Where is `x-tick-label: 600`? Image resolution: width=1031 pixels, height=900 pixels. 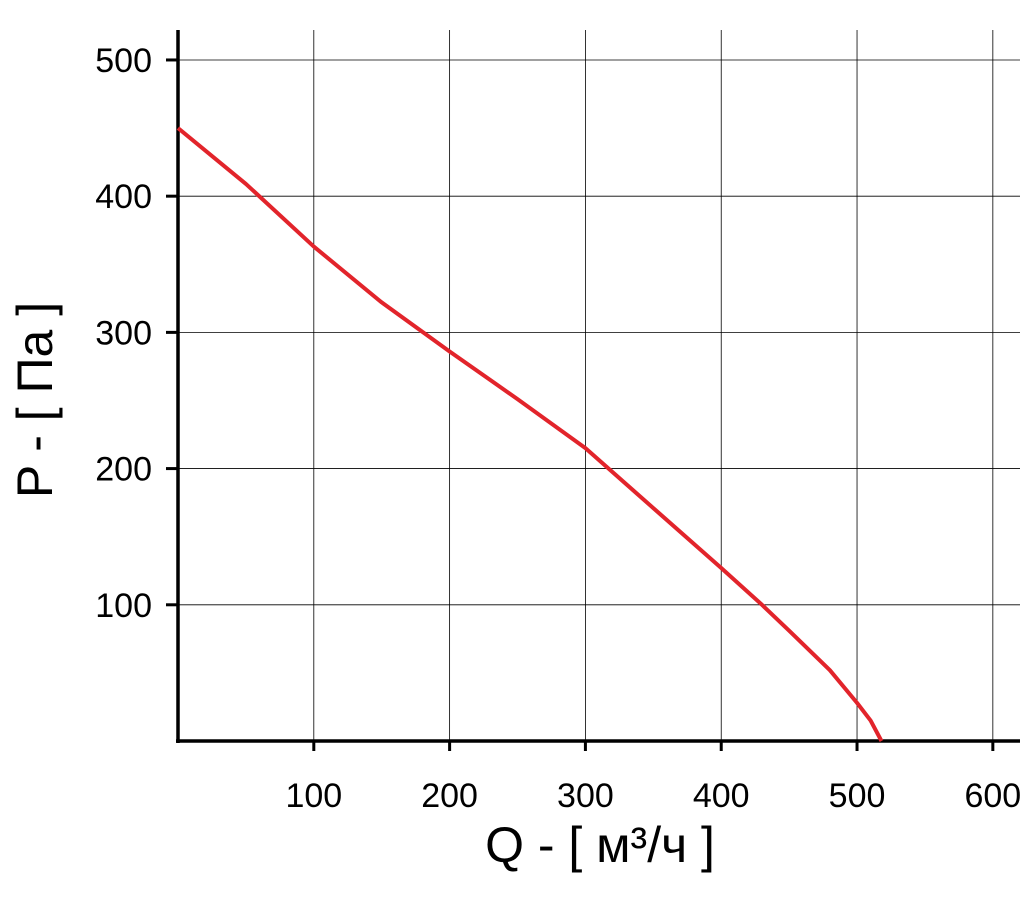 x-tick-label: 600 is located at coordinates (992, 796).